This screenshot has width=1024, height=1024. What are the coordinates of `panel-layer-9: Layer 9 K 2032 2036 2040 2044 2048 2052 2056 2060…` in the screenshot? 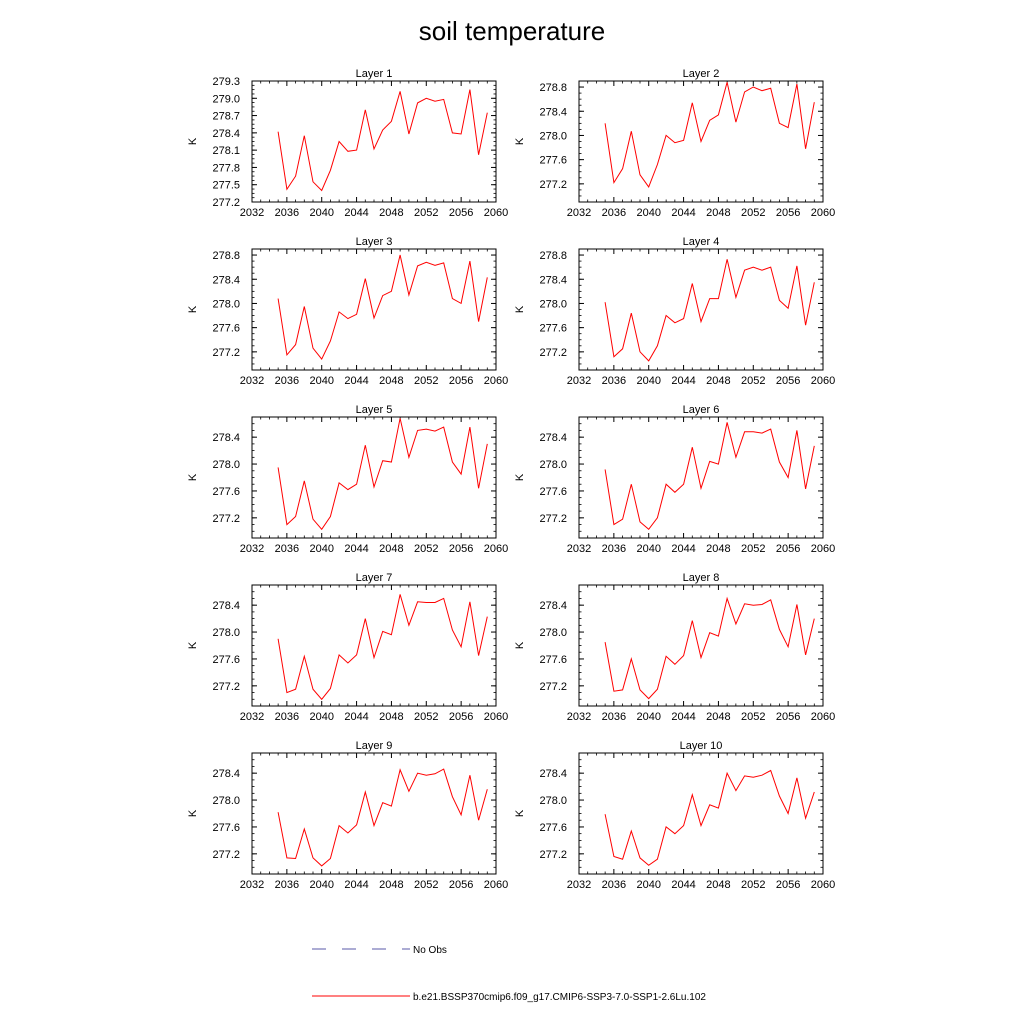 It's located at (347, 815).